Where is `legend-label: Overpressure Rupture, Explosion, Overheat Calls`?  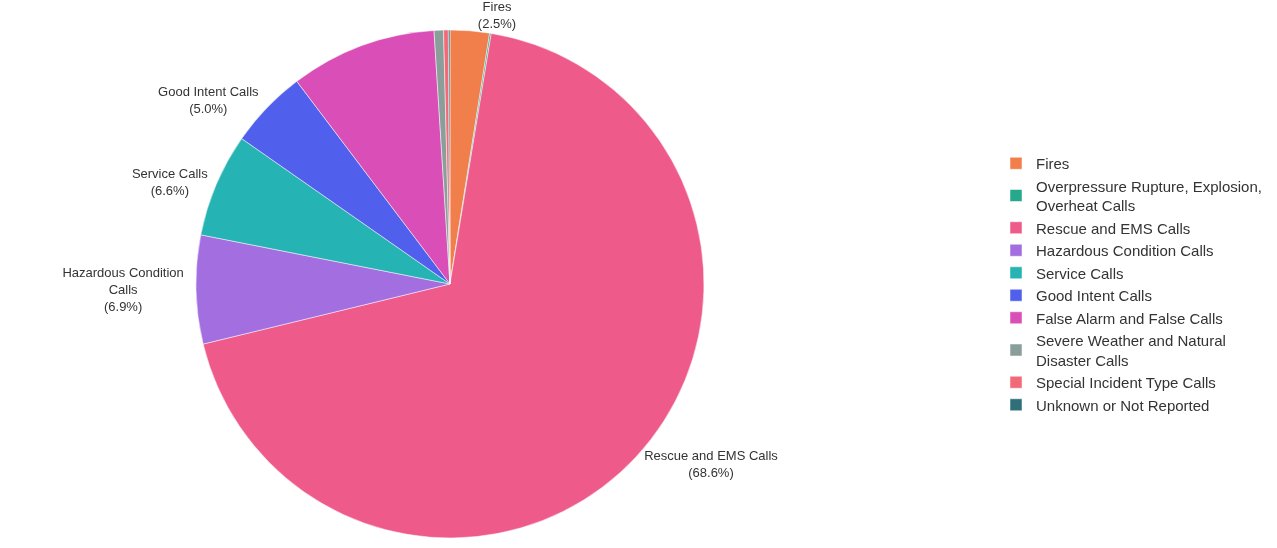
legend-label: Overpressure Rupture, Explosion, Overheat Calls is located at coordinates (1149, 196).